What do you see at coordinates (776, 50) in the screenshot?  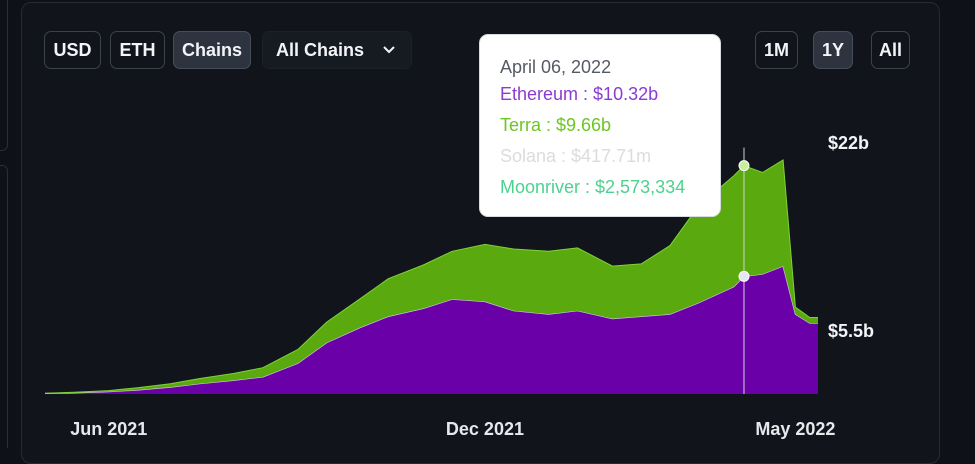 I see `range-1m-button: 1M` at bounding box center [776, 50].